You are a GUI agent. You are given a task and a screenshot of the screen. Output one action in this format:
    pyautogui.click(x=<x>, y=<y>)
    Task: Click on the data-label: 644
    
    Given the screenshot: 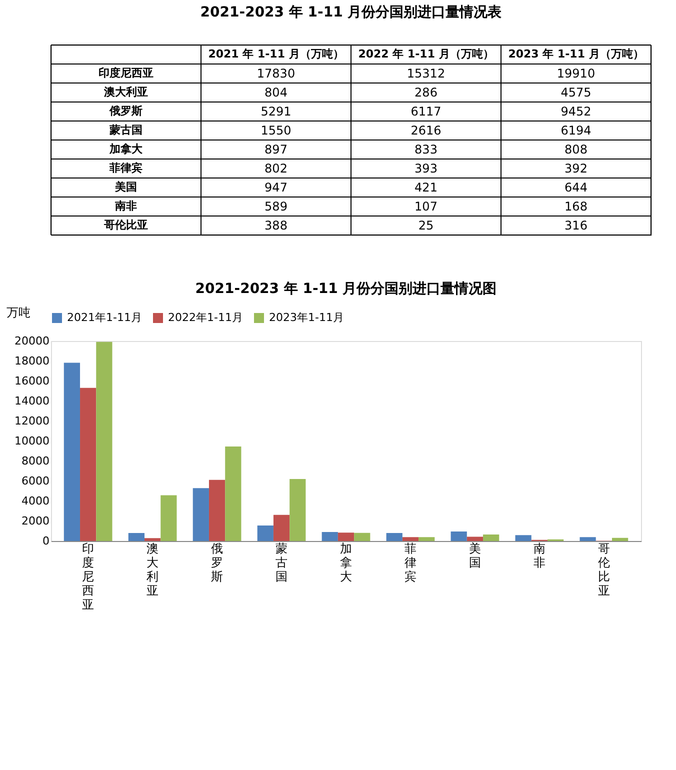 What is the action you would take?
    pyautogui.click(x=576, y=187)
    